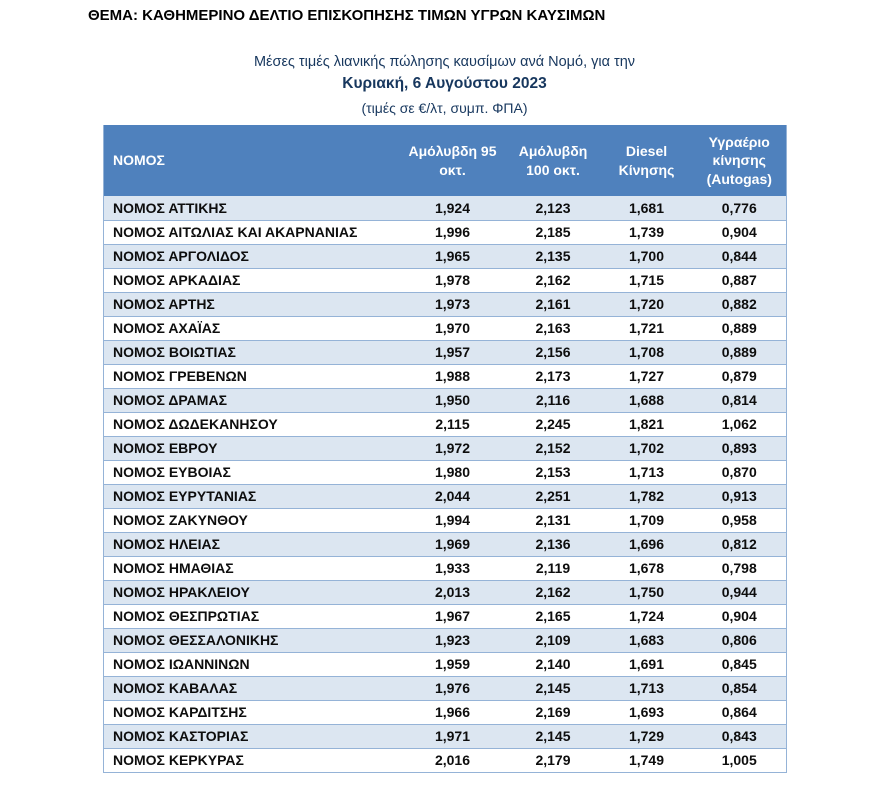 The width and height of the screenshot is (880, 800). I want to click on table-row: ΝΟΜΟΣ ΑΡΚΑΔΙΑΣ 1,978 2,162 1,715 0,887, so click(445, 279).